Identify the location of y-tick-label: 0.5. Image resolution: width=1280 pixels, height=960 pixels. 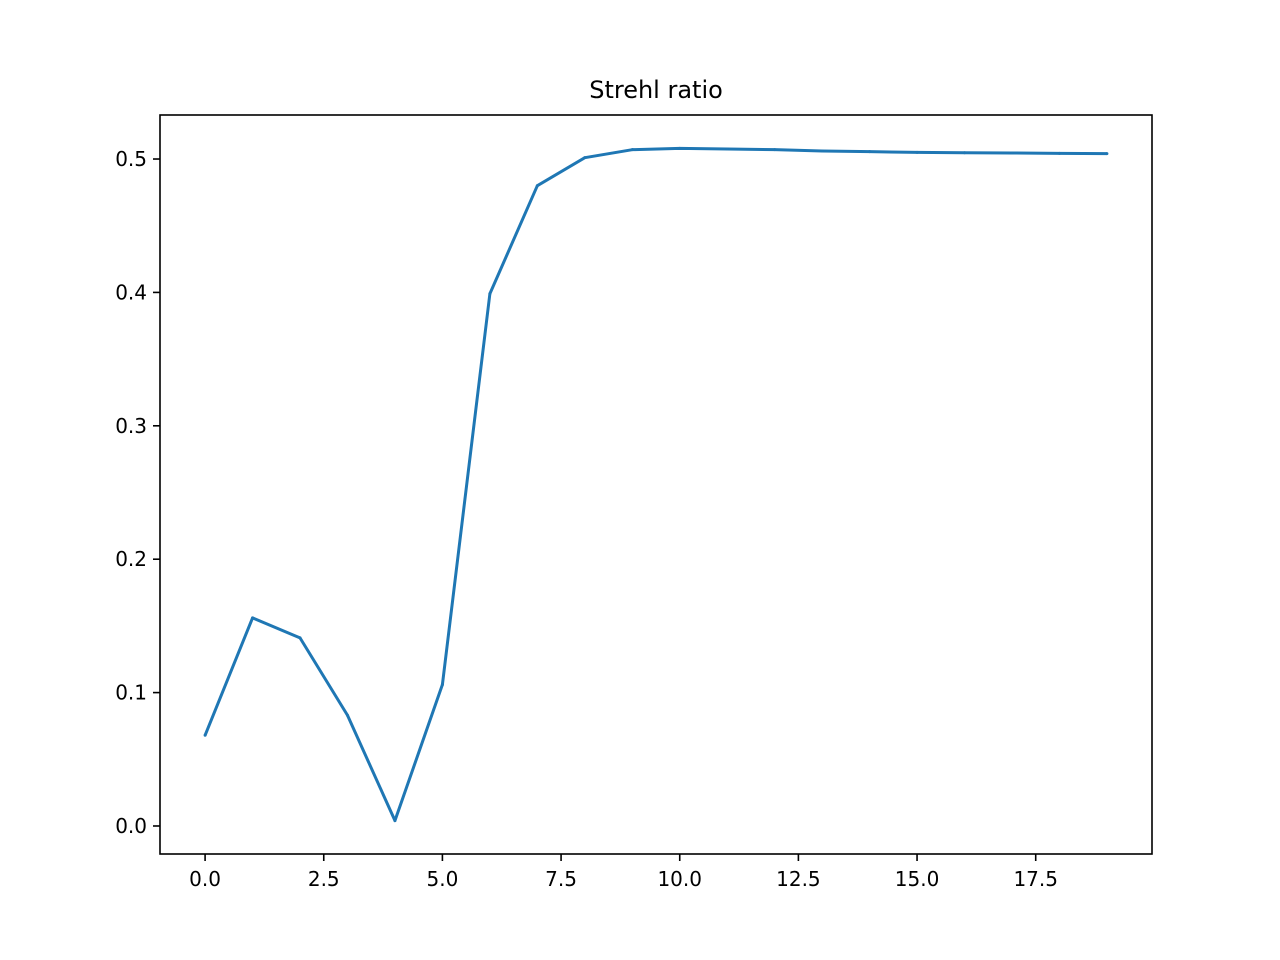
(131, 159).